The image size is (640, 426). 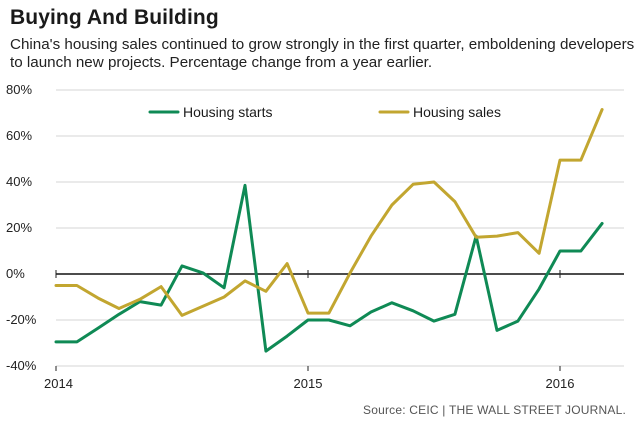 I want to click on legend: Housing starts Housing sales, so click(x=324, y=112).